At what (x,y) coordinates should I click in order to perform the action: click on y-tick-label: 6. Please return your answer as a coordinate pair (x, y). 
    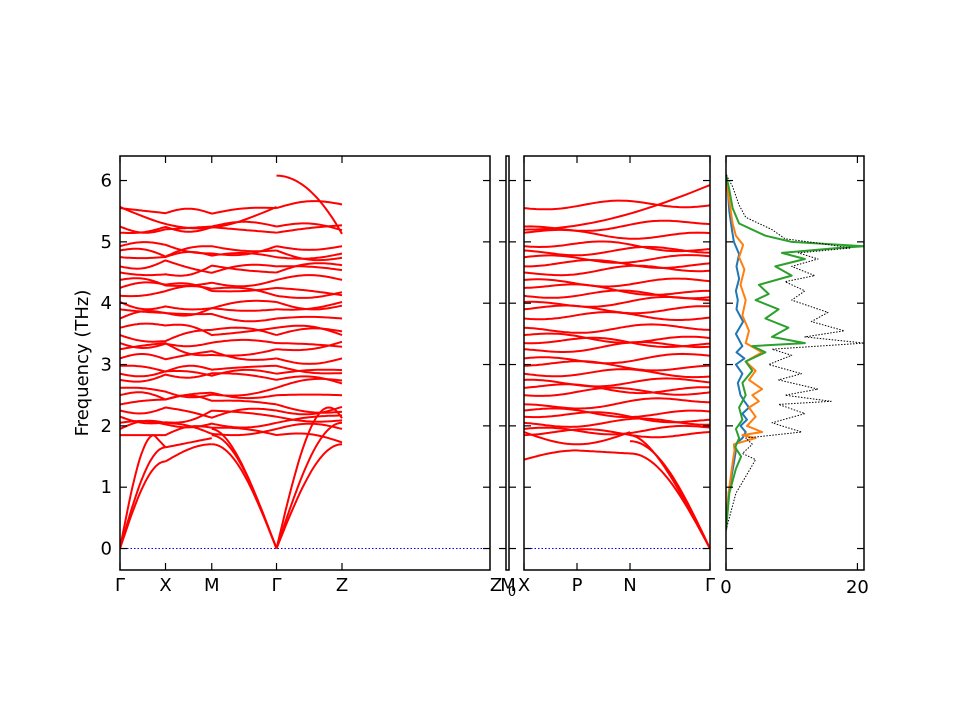
    Looking at the image, I should click on (106, 181).